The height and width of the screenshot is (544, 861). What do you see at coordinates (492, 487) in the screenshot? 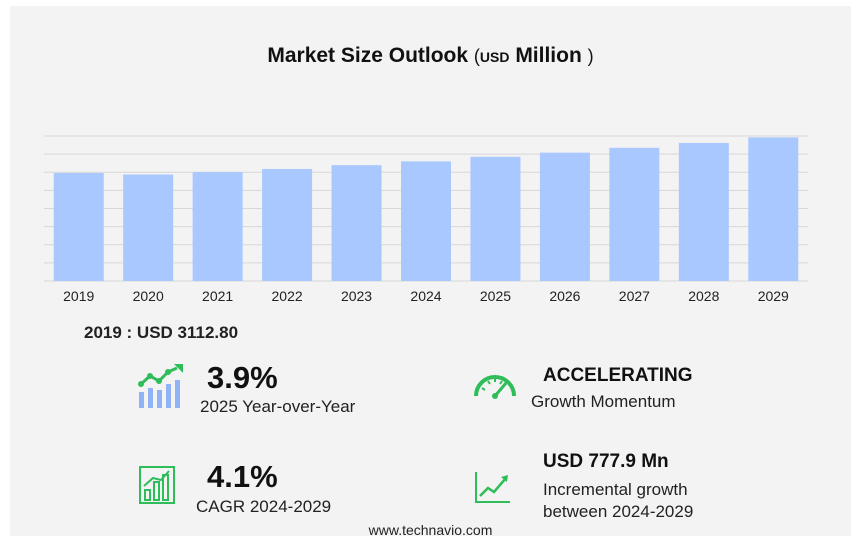
I see `line-trend-icon` at bounding box center [492, 487].